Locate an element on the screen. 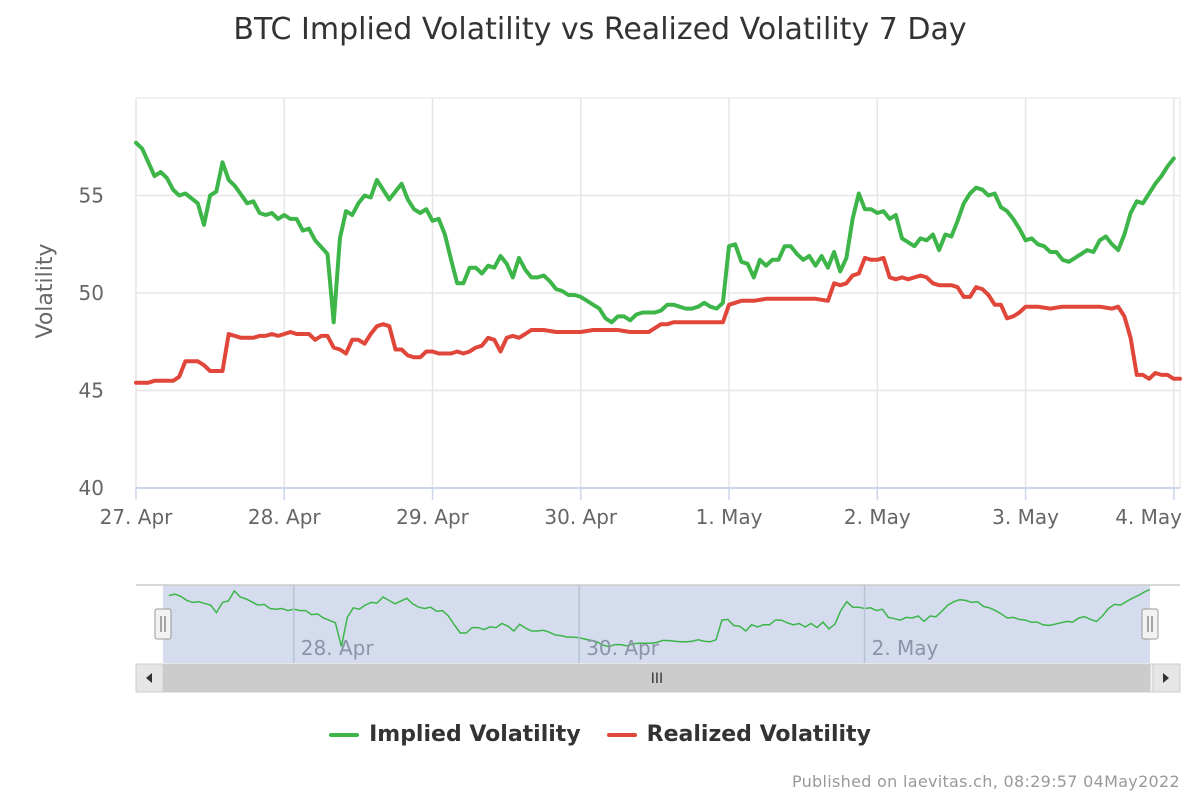 Image resolution: width=1200 pixels, height=800 pixels. legend-label-implied: Implied Volatility is located at coordinates (475, 734).